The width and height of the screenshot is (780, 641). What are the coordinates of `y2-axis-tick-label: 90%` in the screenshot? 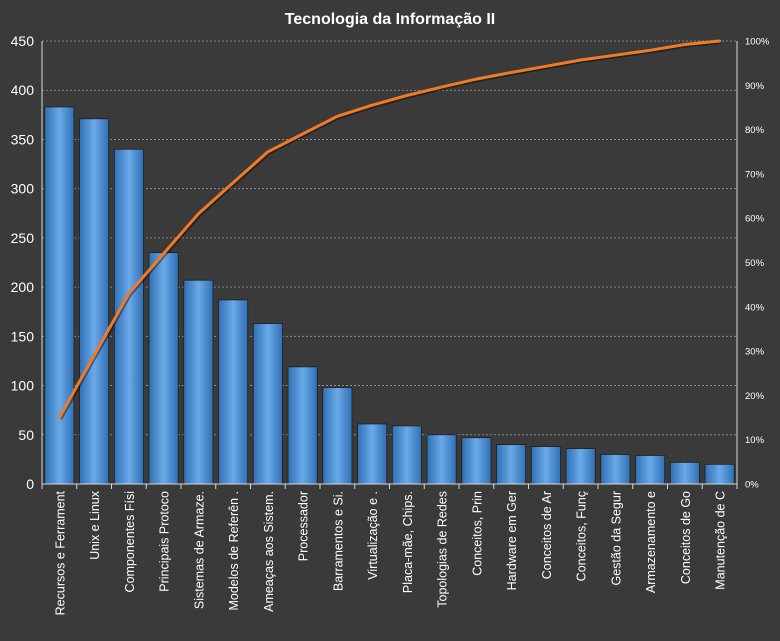 It's located at (755, 86).